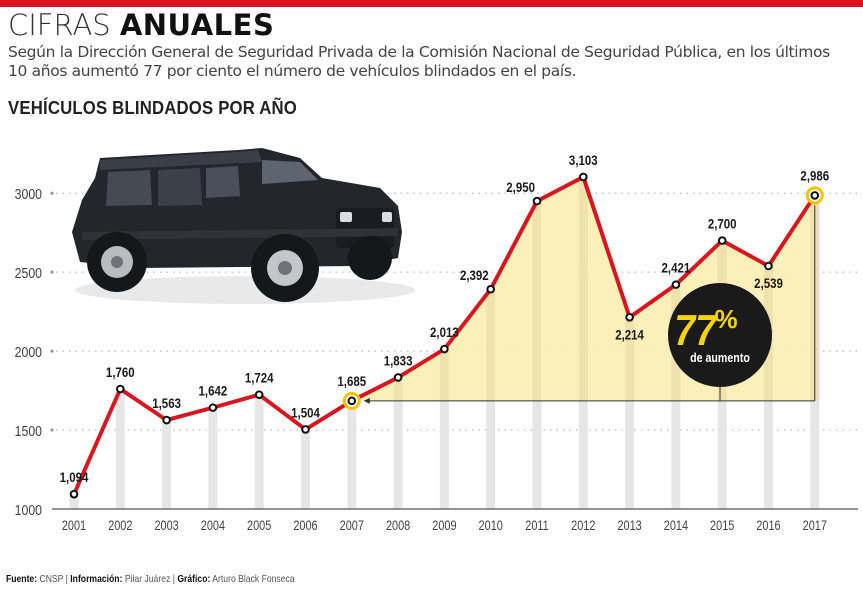  I want to click on x-tick-label-2015: 2015, so click(722, 526).